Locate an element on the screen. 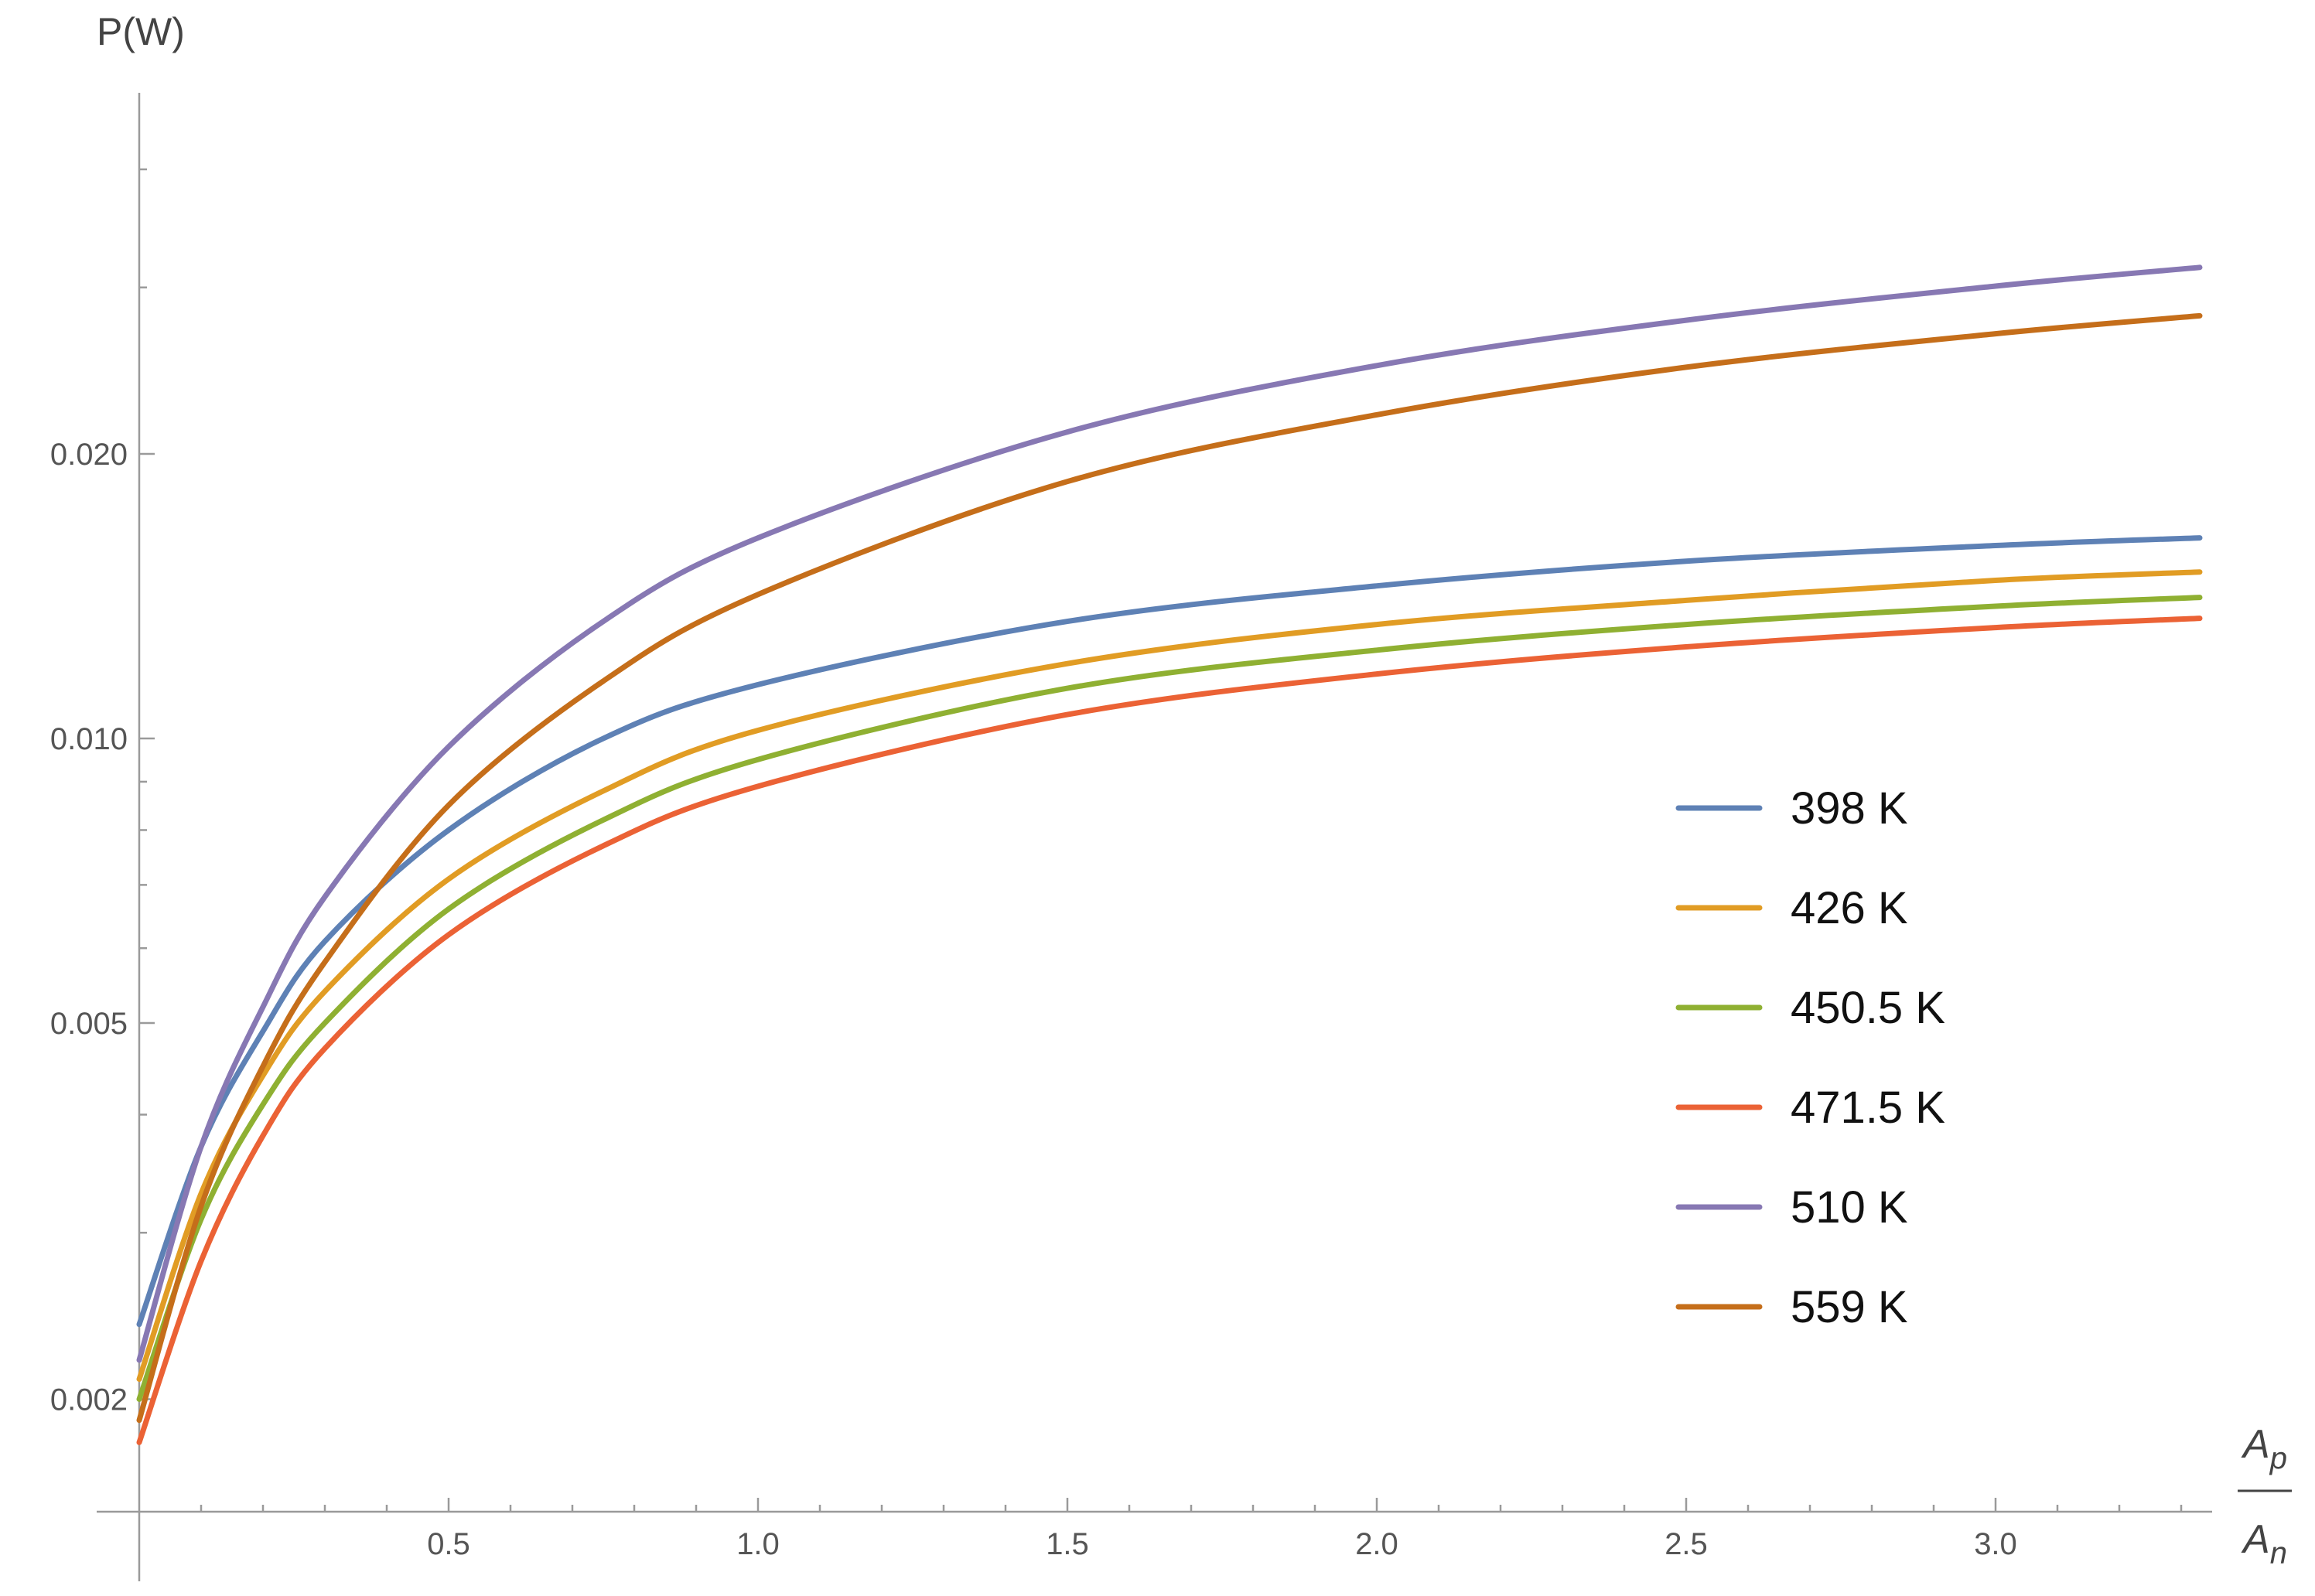  x-tick-label: 1.5 is located at coordinates (1067, 1544).